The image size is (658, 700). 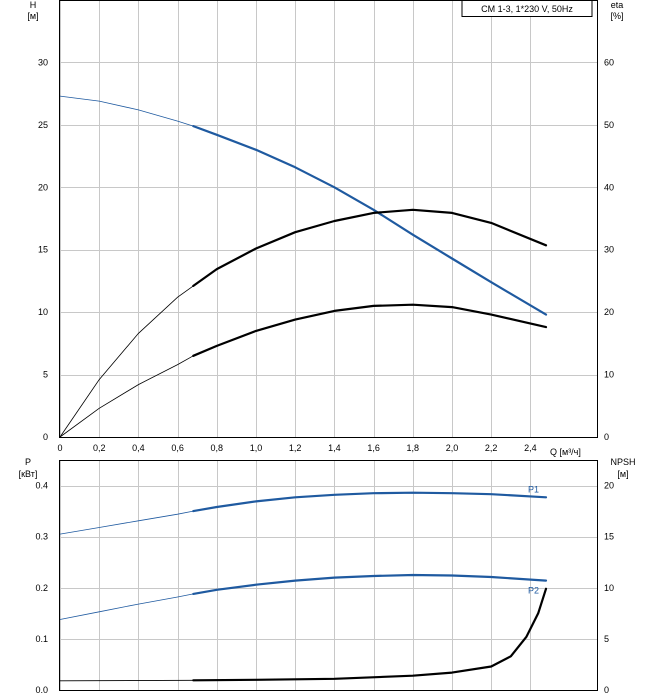 I want to click on power-axis-title: P, so click(x=28, y=462).